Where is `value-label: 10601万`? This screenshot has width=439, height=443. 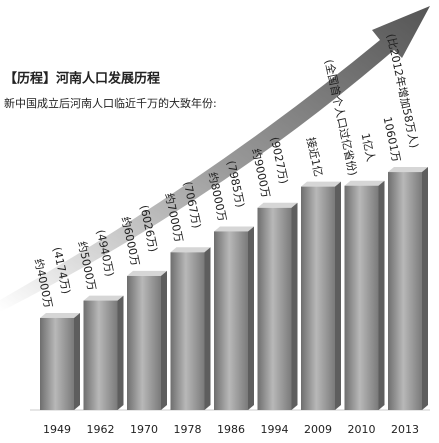 value-label: 10601万 is located at coordinates (392, 140).